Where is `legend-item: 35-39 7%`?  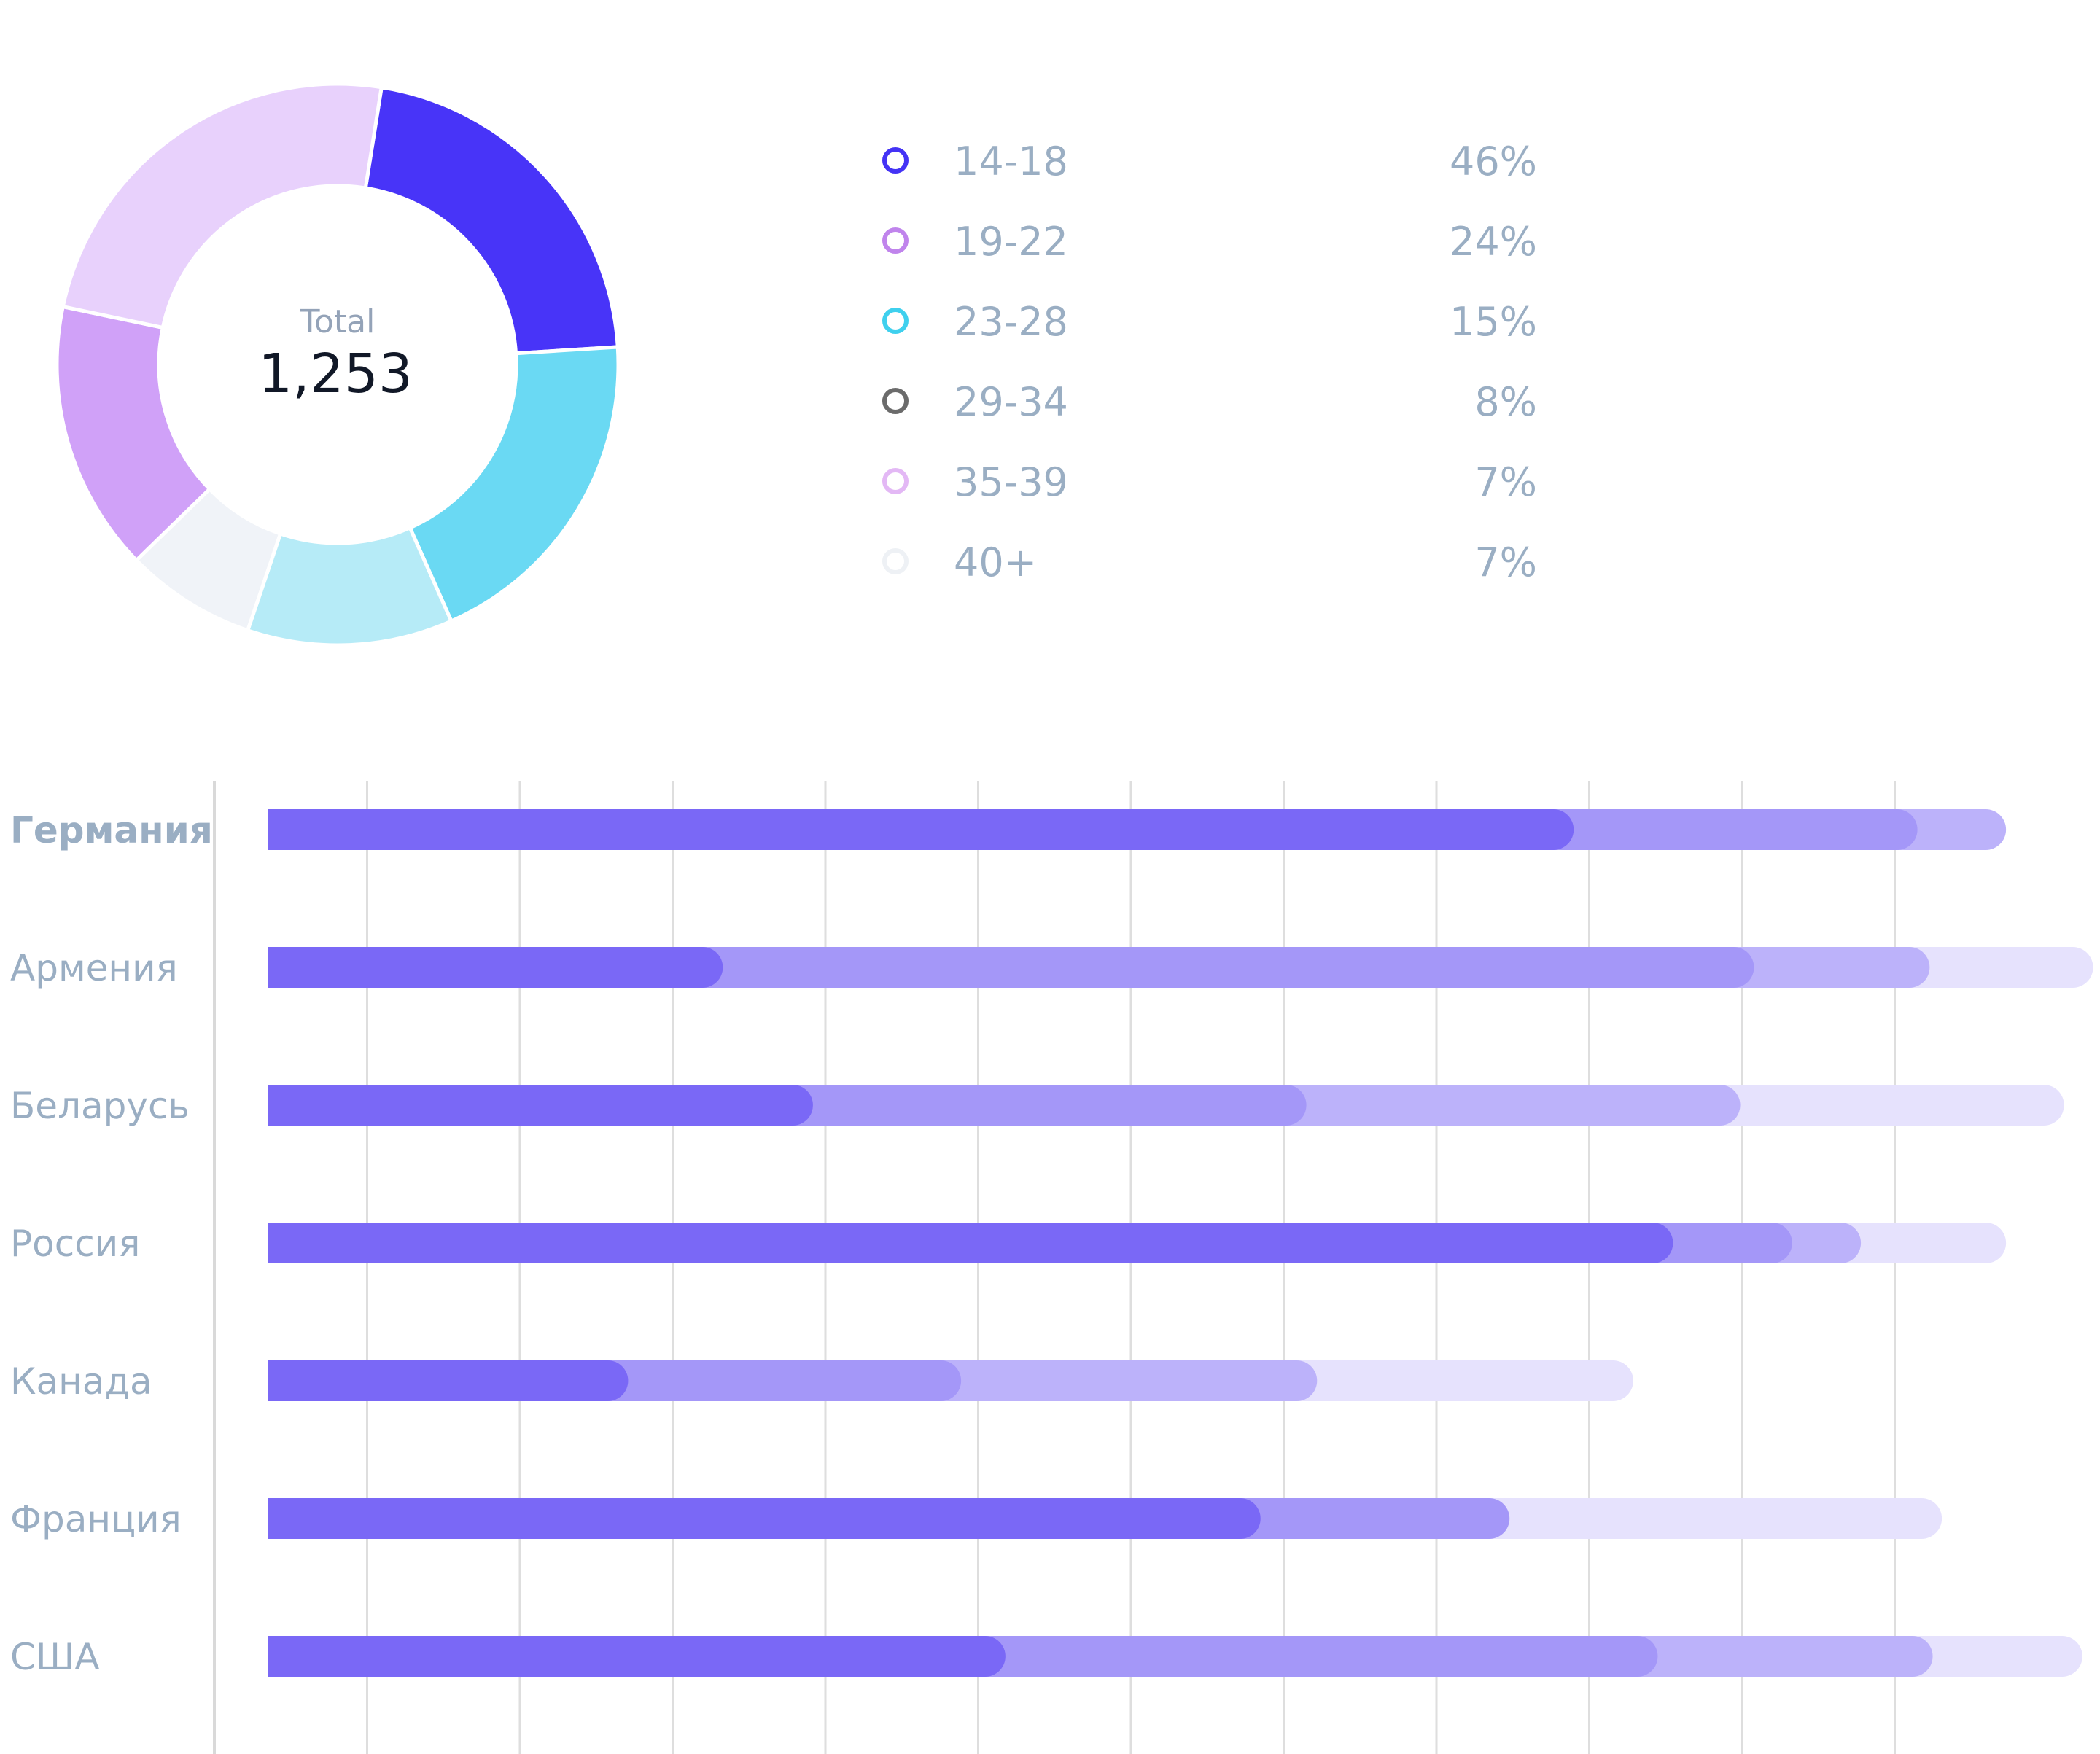 legend-item: 35-39 7% is located at coordinates (1209, 492).